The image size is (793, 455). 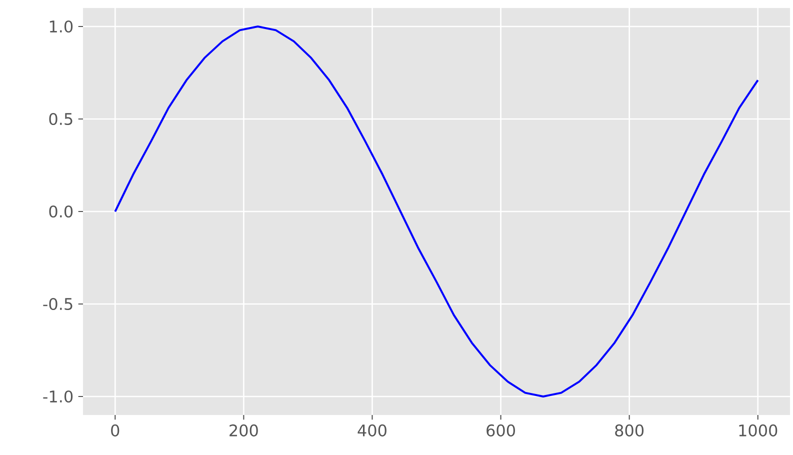 What do you see at coordinates (61, 26) in the screenshot?
I see `y-tick-label: 1.0` at bounding box center [61, 26].